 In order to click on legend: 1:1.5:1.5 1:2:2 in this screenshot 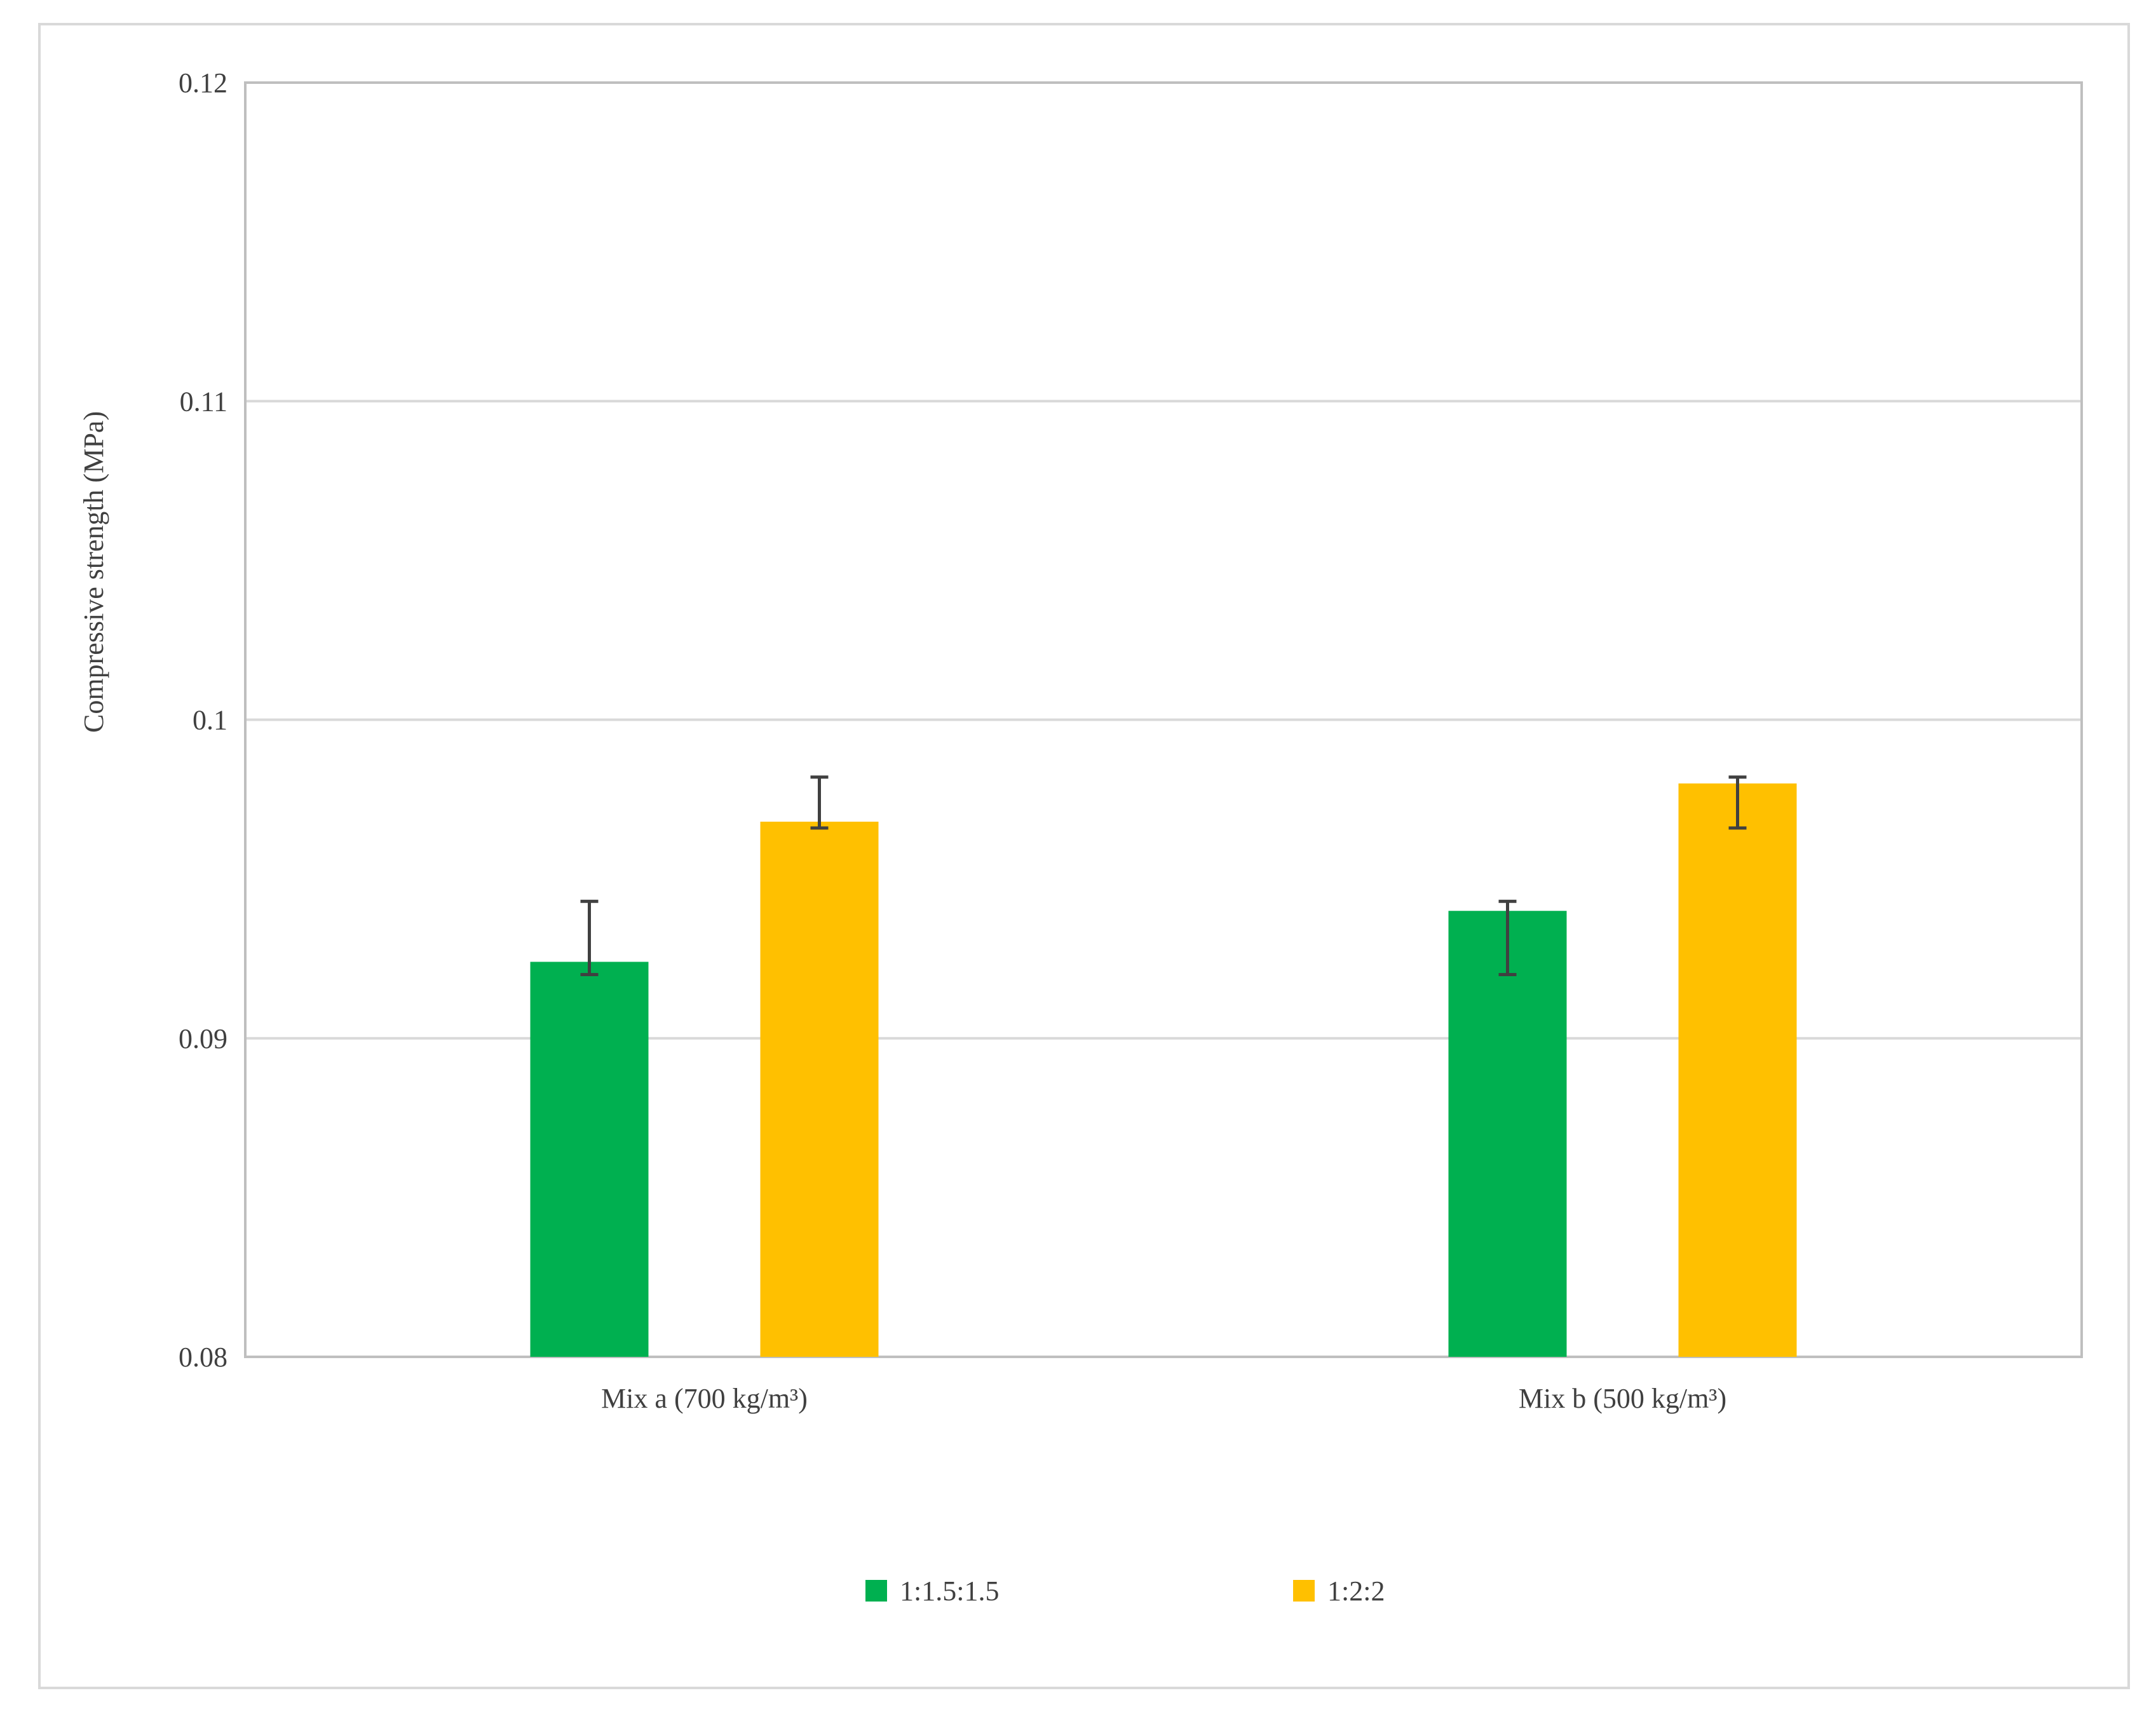, I will do `click(1125, 1591)`.